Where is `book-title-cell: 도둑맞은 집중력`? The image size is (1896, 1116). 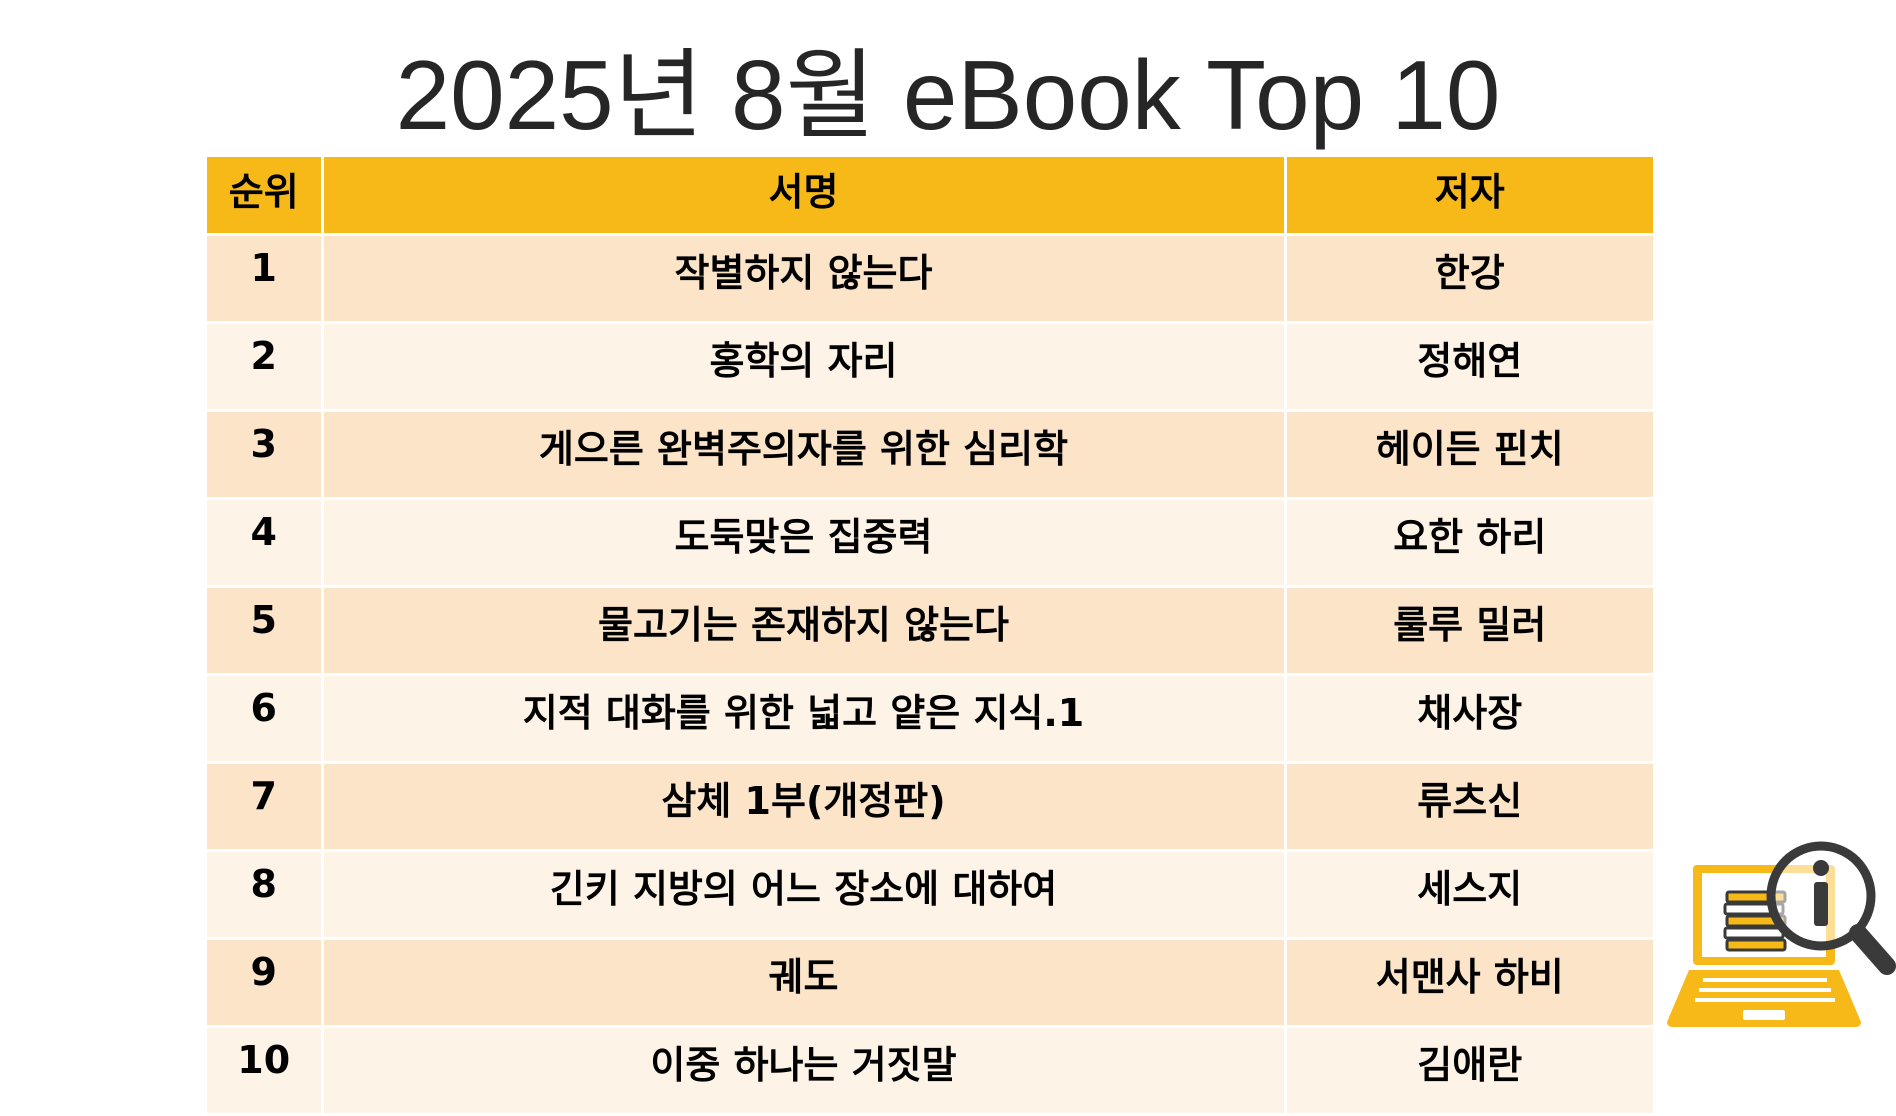
book-title-cell: 도둑맞은 집중력 is located at coordinates (804, 543).